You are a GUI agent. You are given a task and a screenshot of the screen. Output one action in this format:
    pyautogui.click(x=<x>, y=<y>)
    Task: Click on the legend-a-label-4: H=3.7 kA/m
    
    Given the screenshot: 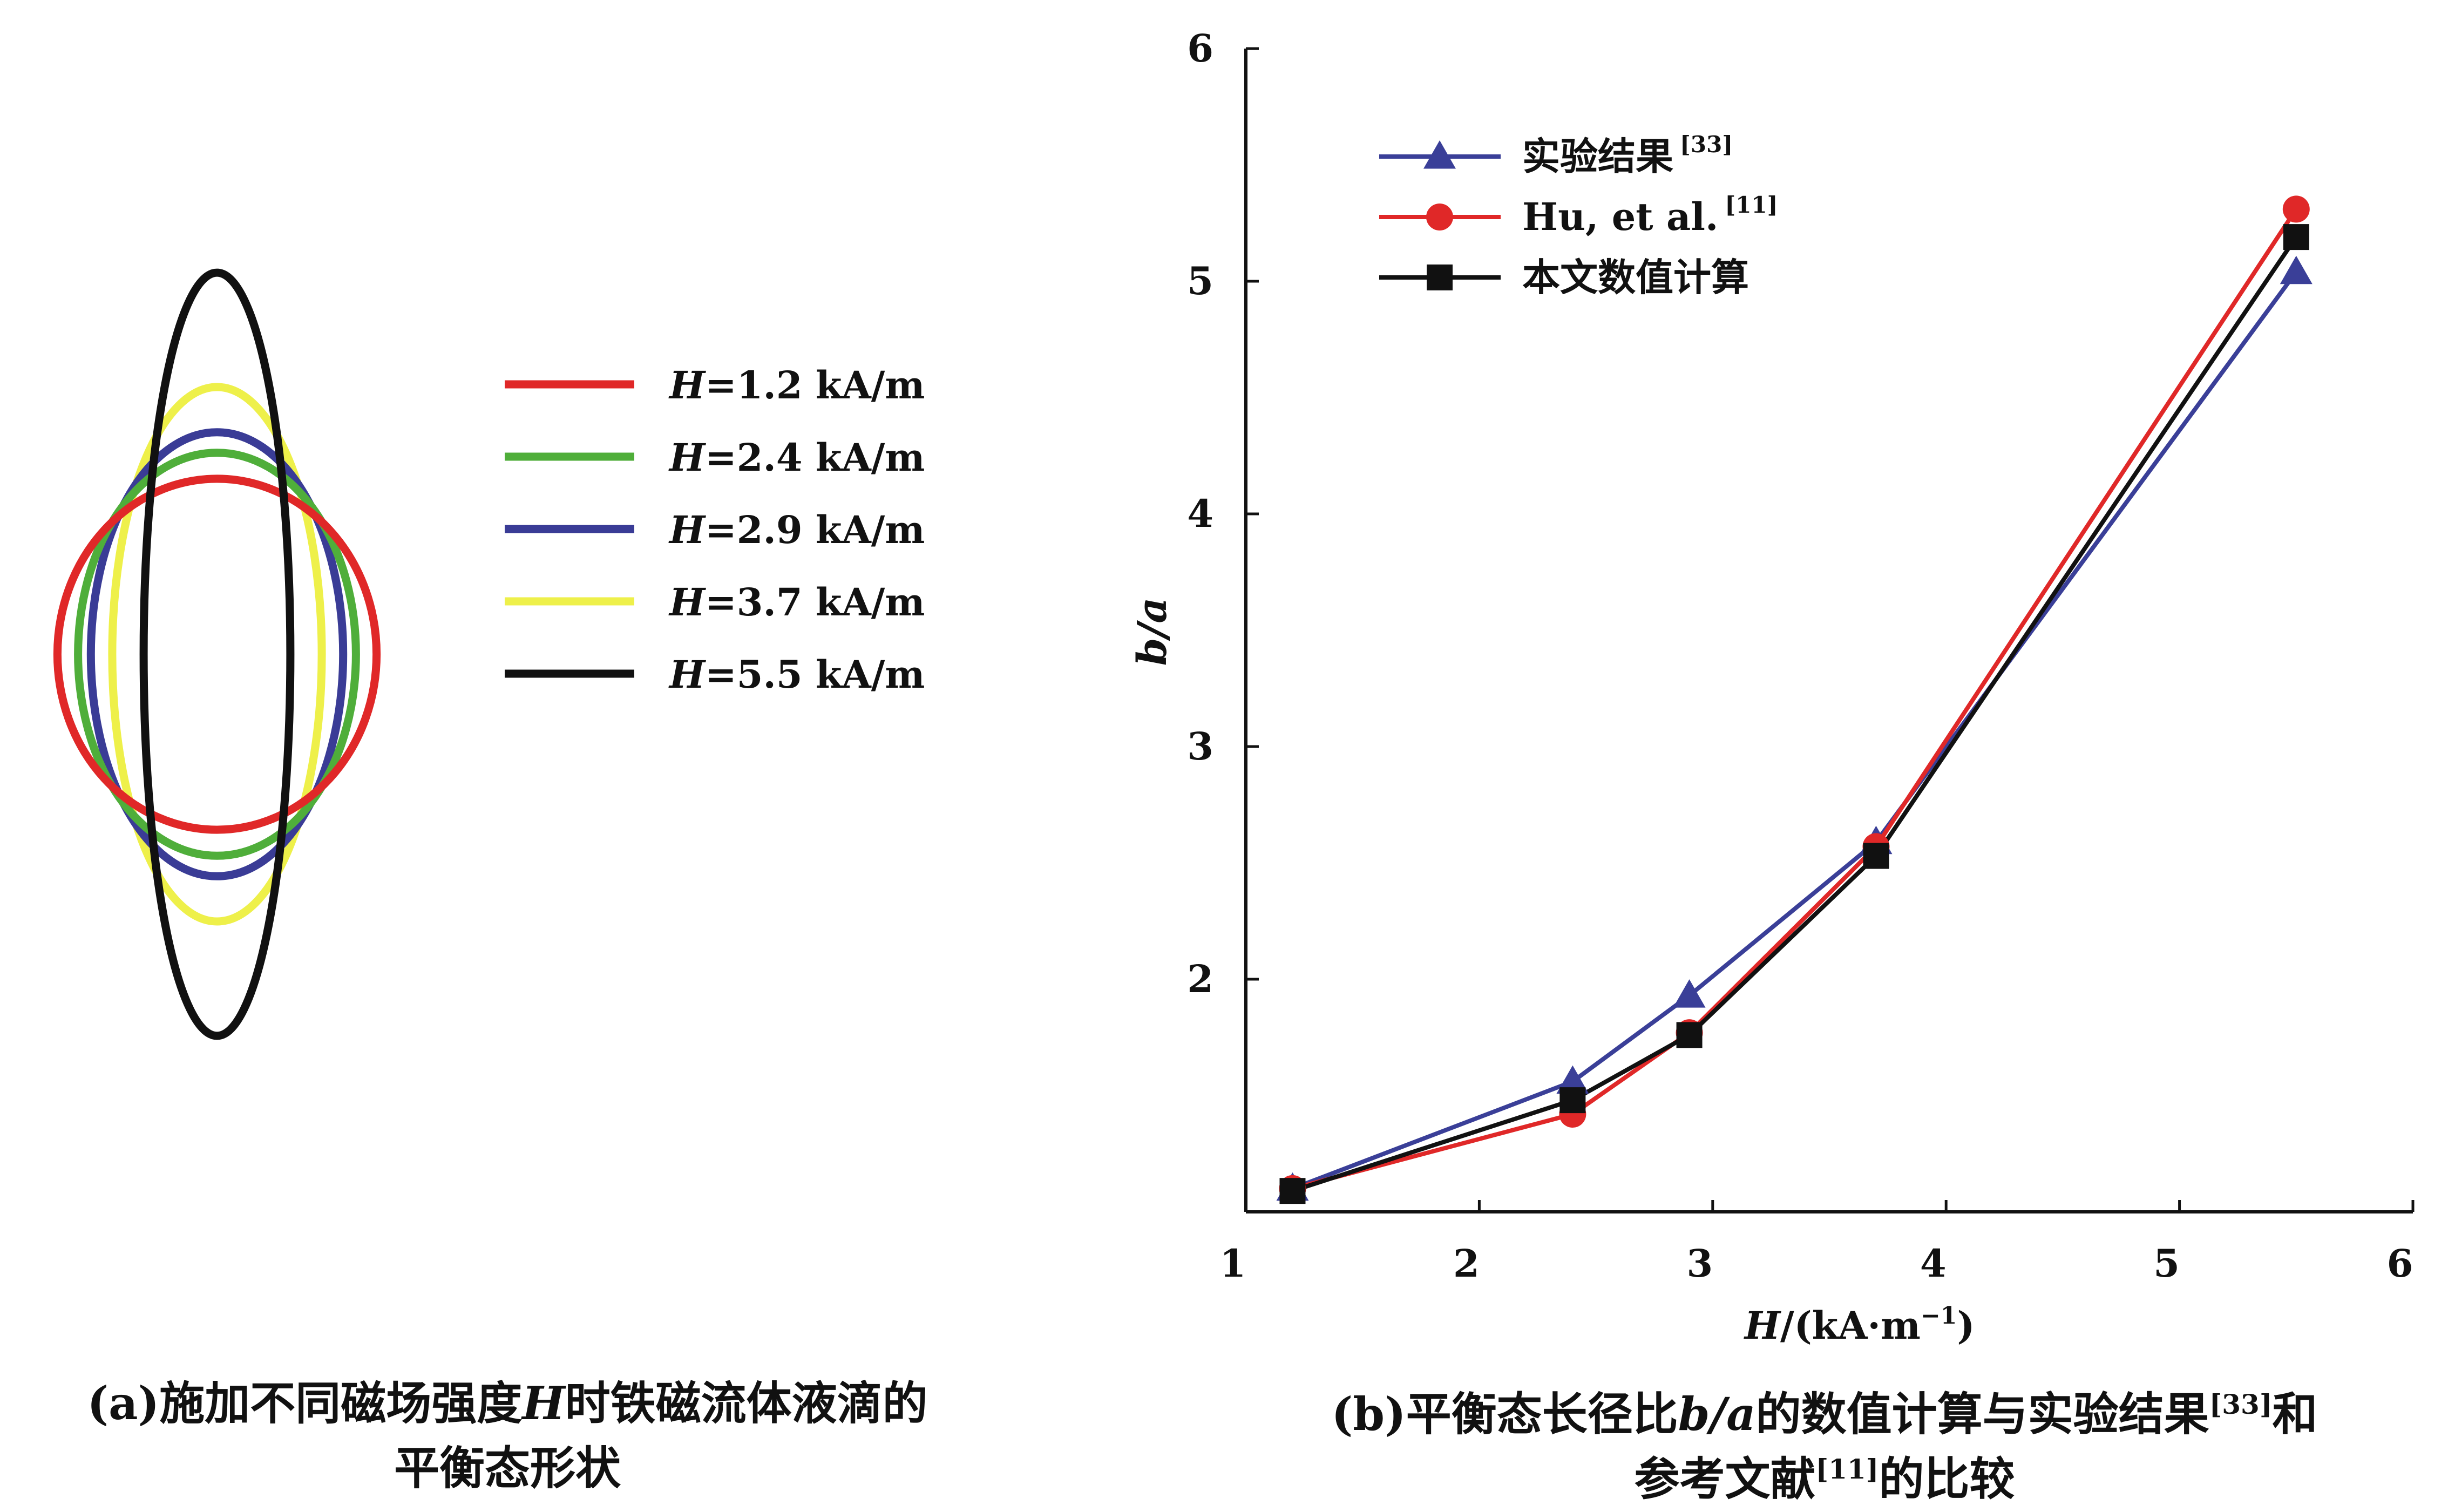 What is the action you would take?
    pyautogui.click(x=797, y=602)
    